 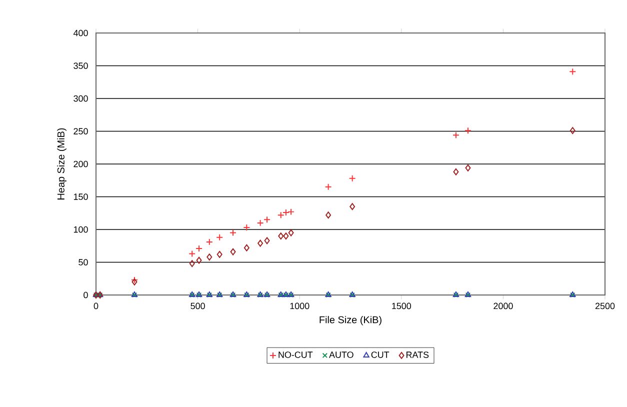 I want to click on legend-label: AUTO, so click(x=341, y=355).